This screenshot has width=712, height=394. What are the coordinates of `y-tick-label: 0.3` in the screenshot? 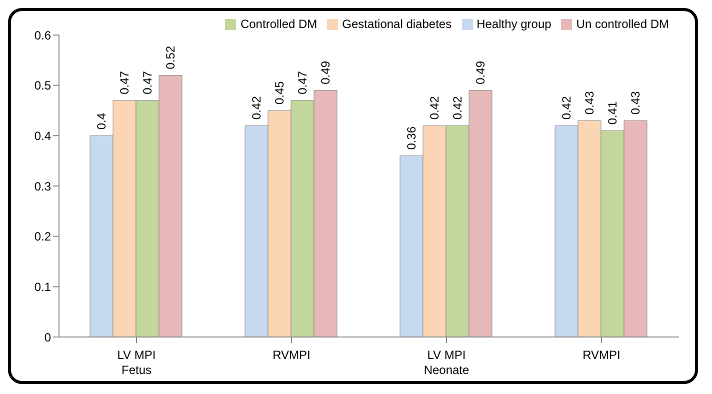 It's located at (43, 186).